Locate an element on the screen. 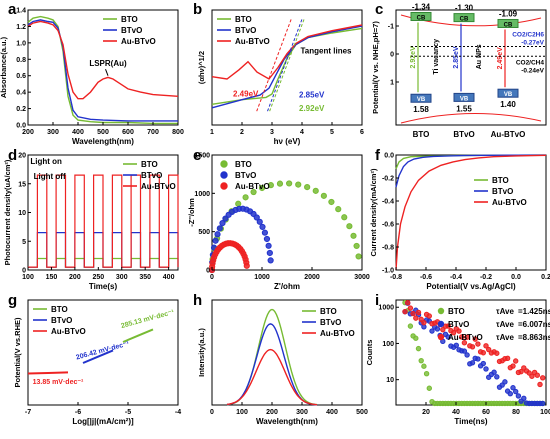 The height and width of the screenshot is (439, 550). x-tick-label: 60 is located at coordinates (486, 412).